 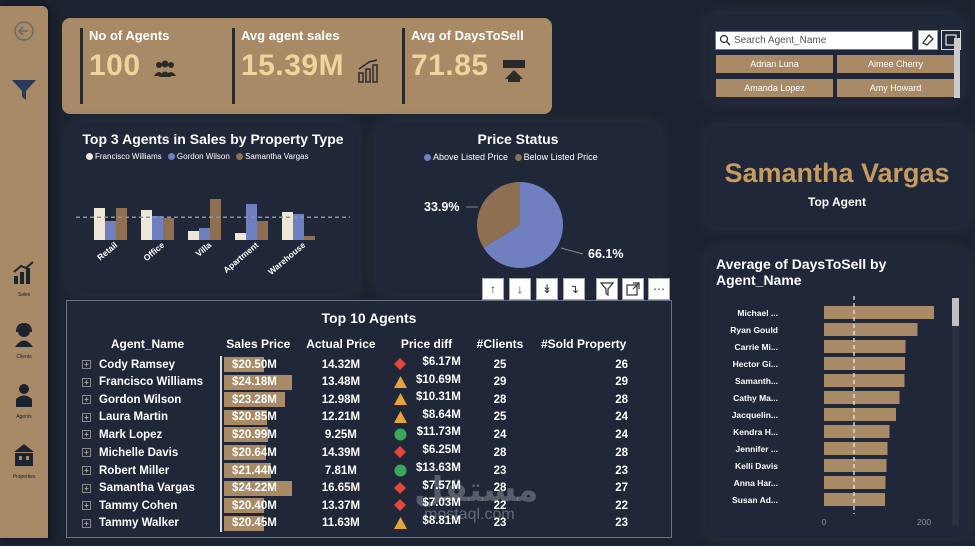 What do you see at coordinates (824, 522) in the screenshot?
I see `x-tick-label: 0` at bounding box center [824, 522].